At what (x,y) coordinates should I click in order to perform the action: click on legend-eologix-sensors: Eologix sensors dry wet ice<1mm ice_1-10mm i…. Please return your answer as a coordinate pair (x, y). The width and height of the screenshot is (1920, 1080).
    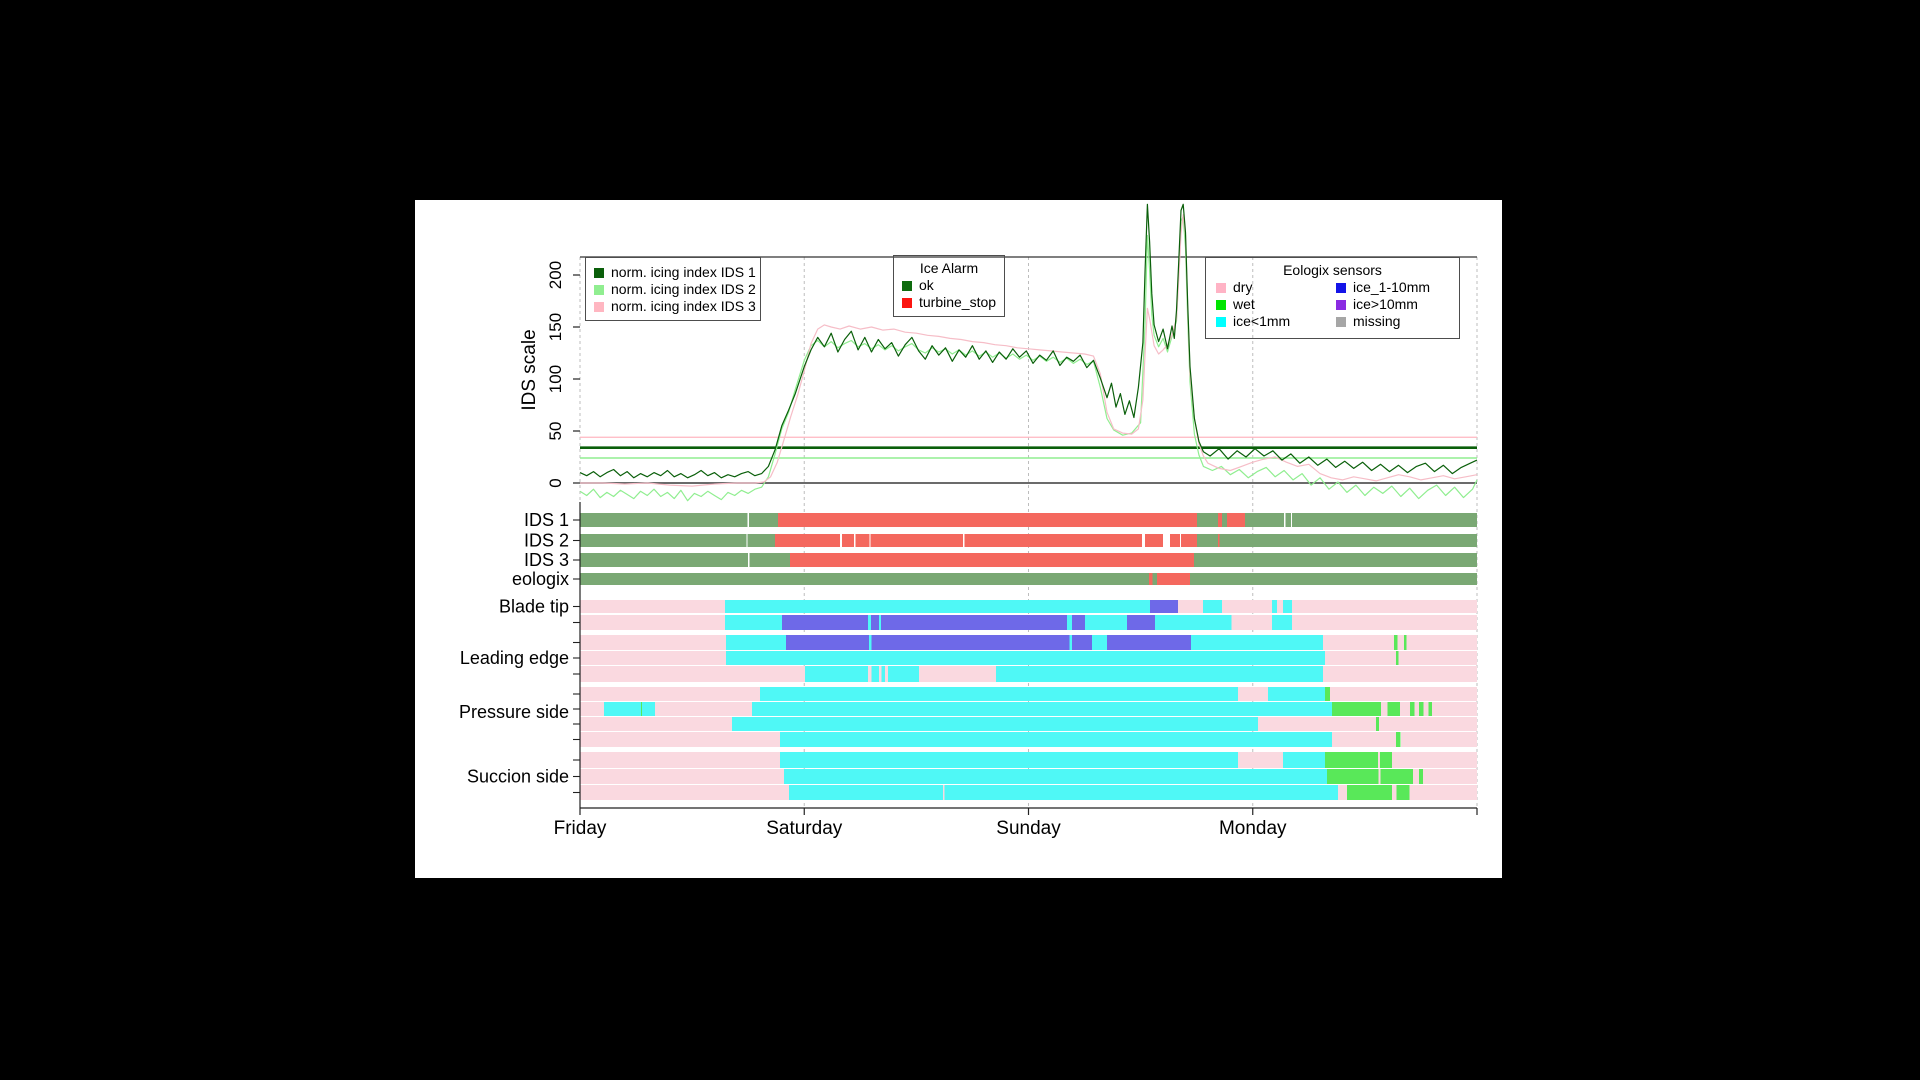
    Looking at the image, I should click on (1332, 298).